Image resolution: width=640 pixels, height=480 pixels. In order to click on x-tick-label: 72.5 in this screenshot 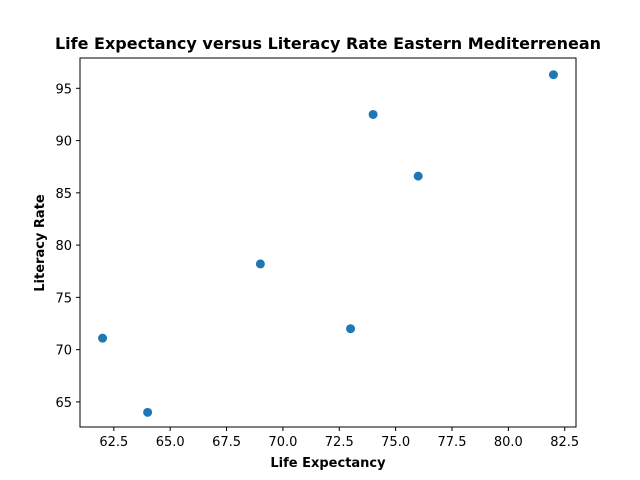, I will do `click(339, 442)`.